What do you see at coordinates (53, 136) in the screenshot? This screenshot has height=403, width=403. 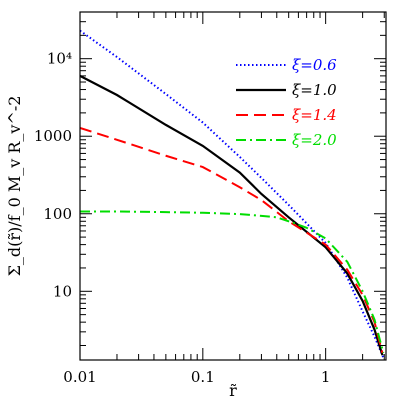 I see `y-tick-label: 1000` at bounding box center [53, 136].